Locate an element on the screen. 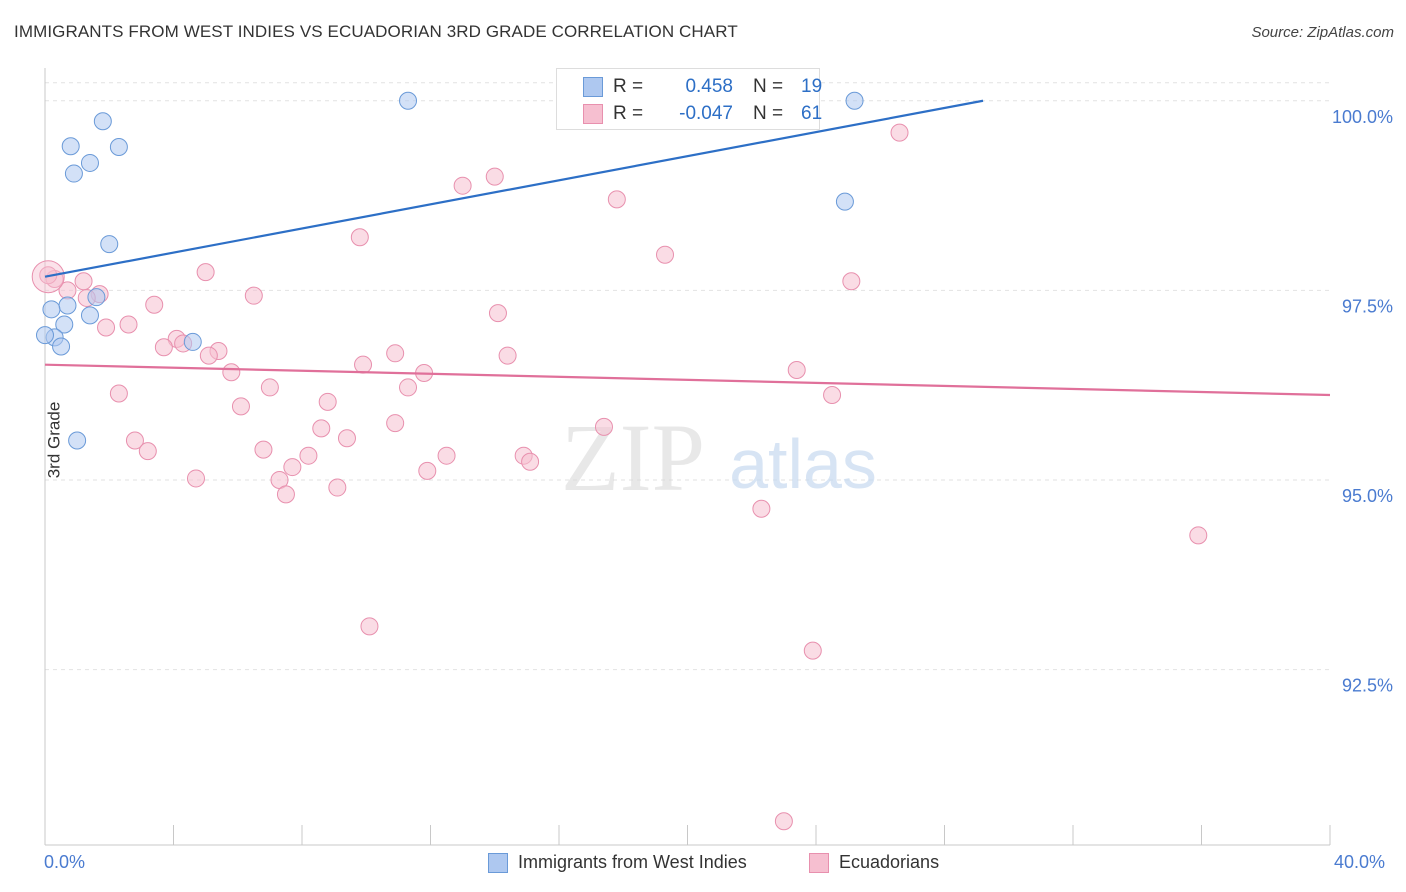 This screenshot has height=892, width=1406. watermark: ZIP atlas is located at coordinates (719, 457).